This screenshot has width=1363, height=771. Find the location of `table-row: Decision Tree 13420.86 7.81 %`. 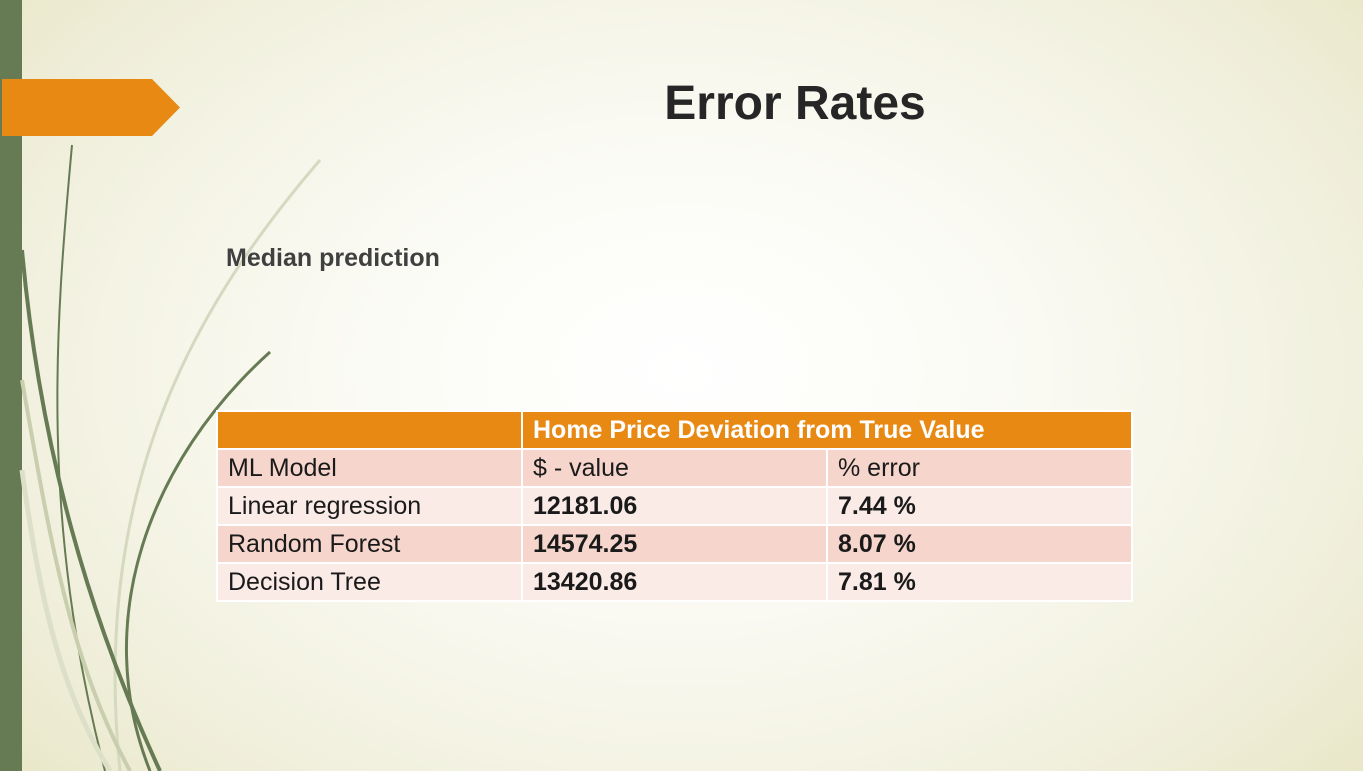

table-row: Decision Tree 13420.86 7.81 % is located at coordinates (674, 582).